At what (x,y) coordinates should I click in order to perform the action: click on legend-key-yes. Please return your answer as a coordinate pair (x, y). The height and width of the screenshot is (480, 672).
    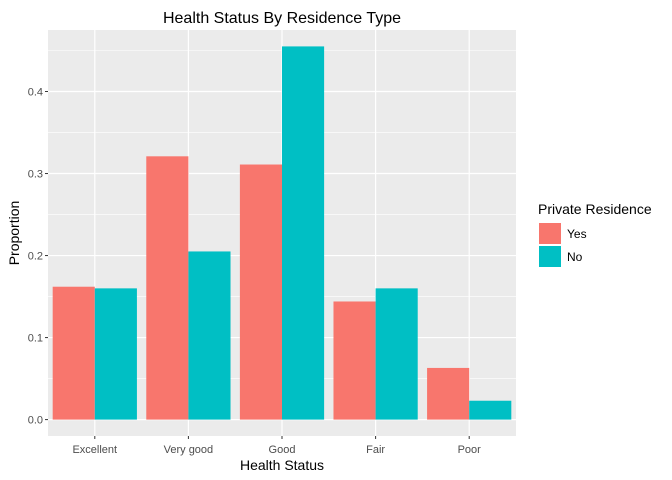
    Looking at the image, I should click on (550, 233).